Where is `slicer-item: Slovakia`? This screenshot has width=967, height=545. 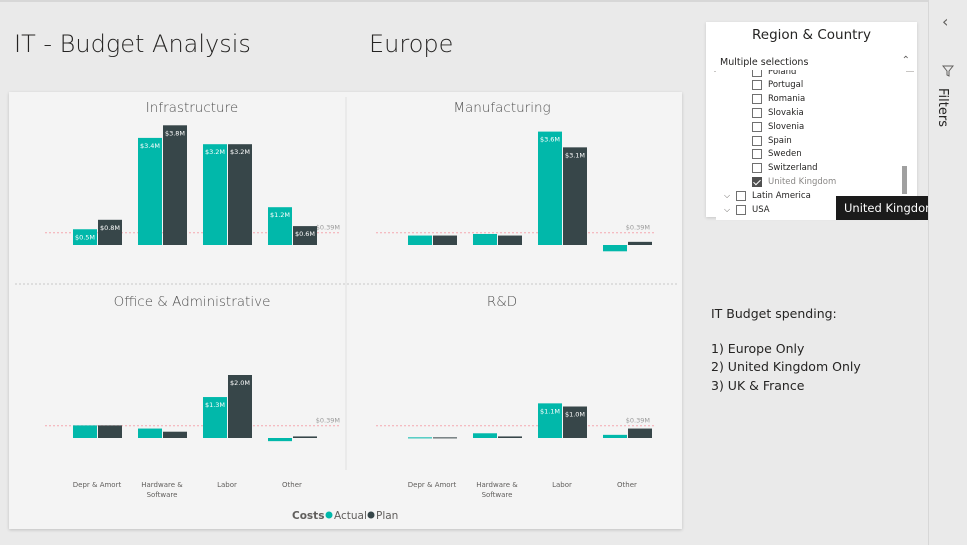 slicer-item: Slovakia is located at coordinates (778, 112).